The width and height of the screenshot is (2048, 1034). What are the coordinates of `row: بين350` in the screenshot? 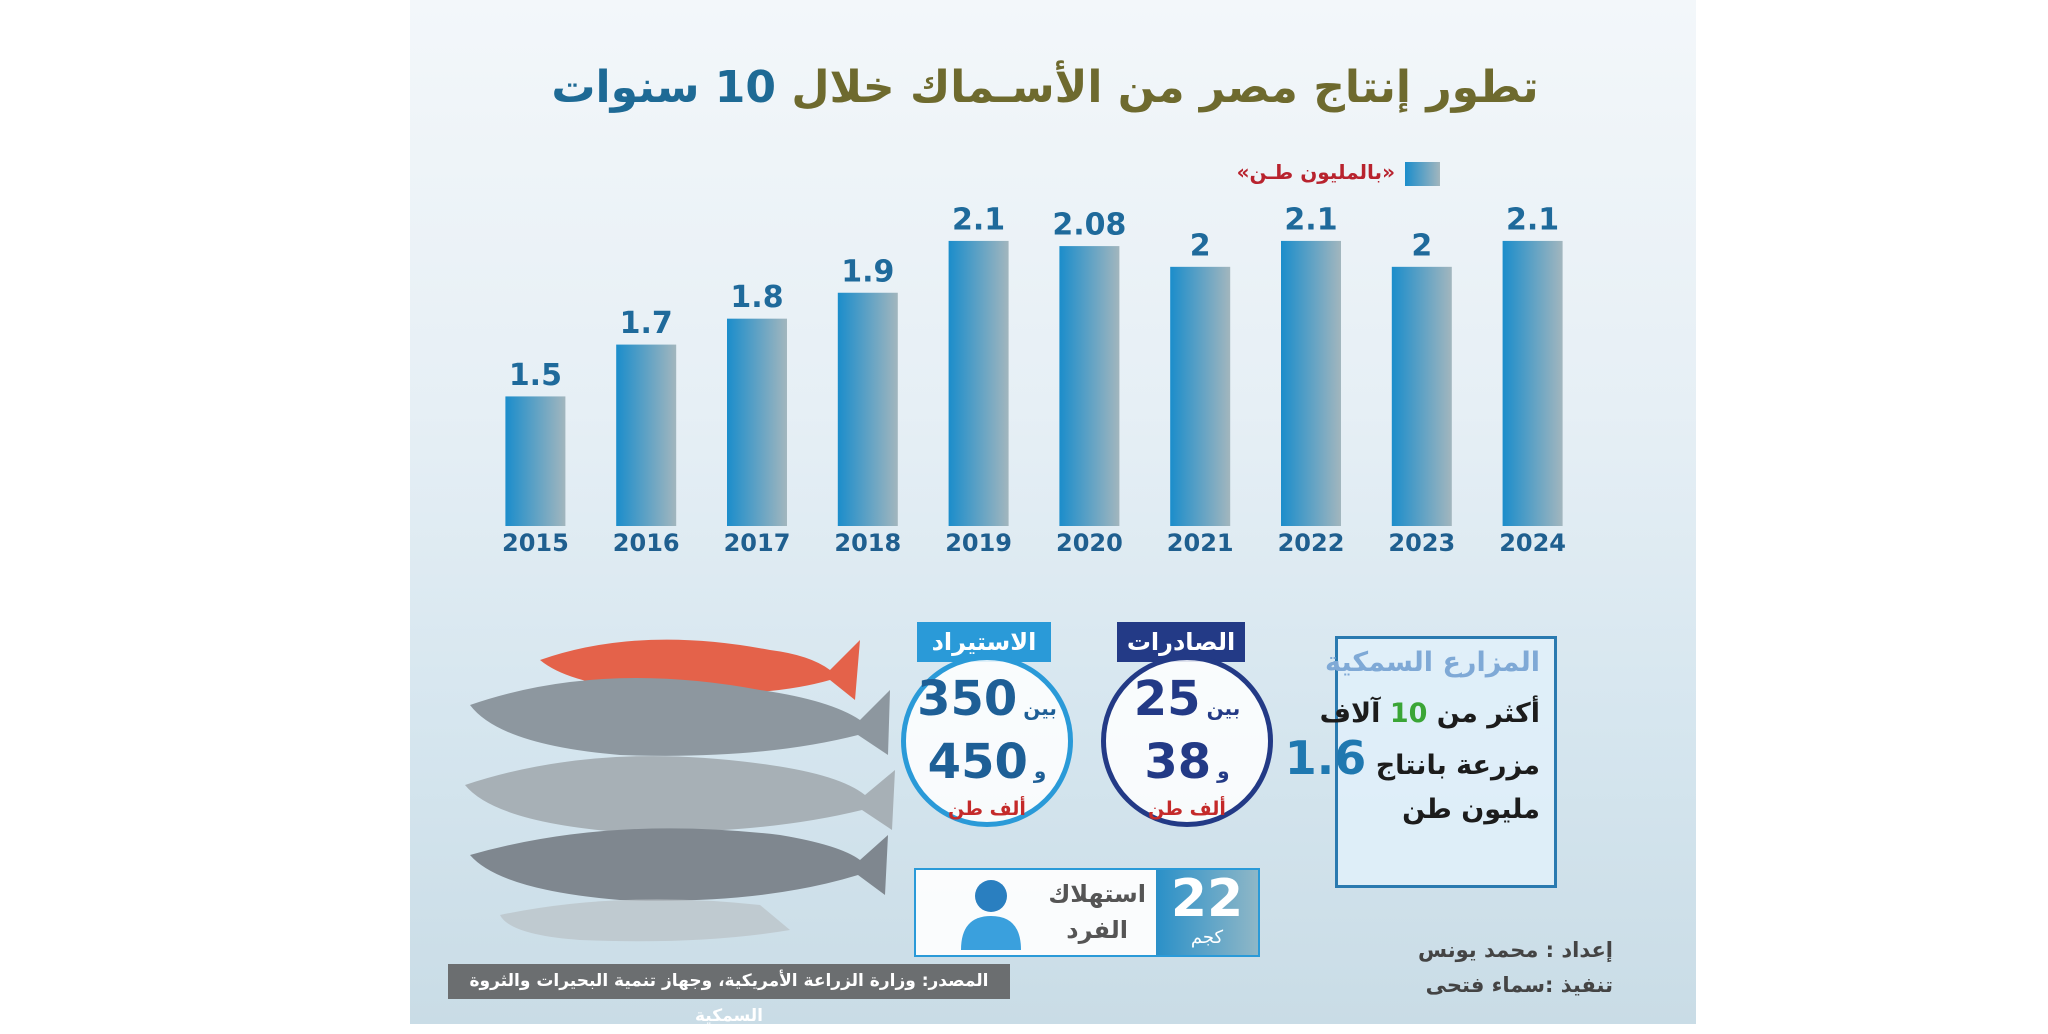 It's located at (987, 703).